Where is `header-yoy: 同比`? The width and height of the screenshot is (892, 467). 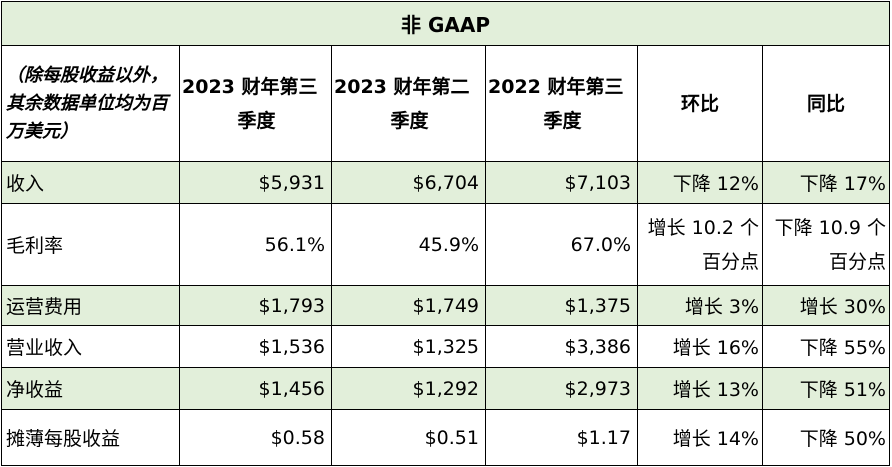 header-yoy: 同比 is located at coordinates (826, 103).